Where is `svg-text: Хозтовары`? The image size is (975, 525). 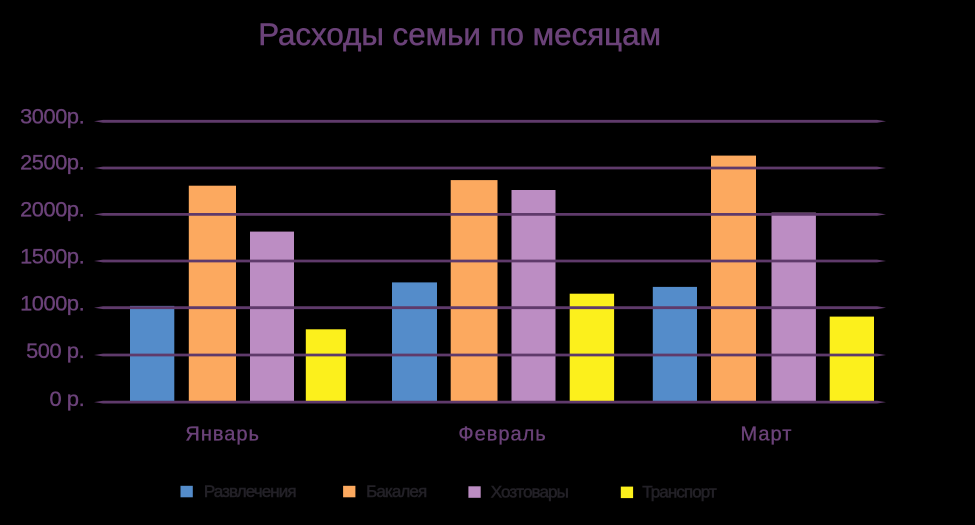 svg-text: Хозтовары is located at coordinates (530, 491).